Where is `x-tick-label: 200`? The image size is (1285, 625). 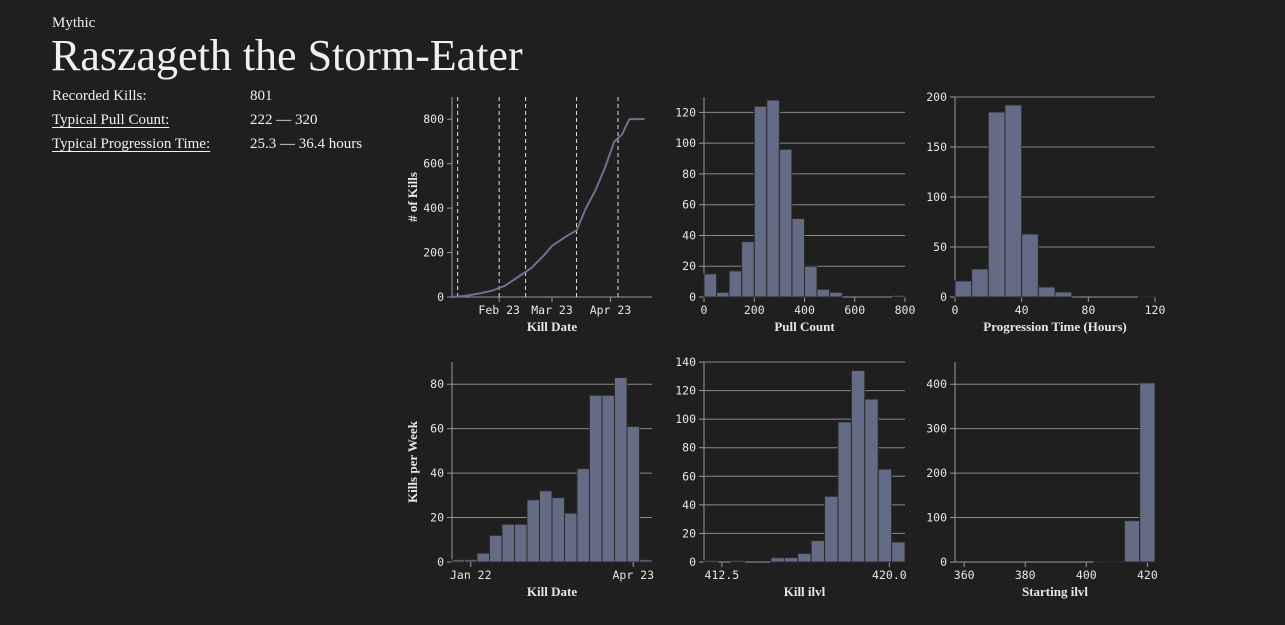
x-tick-label: 200 is located at coordinates (754, 310).